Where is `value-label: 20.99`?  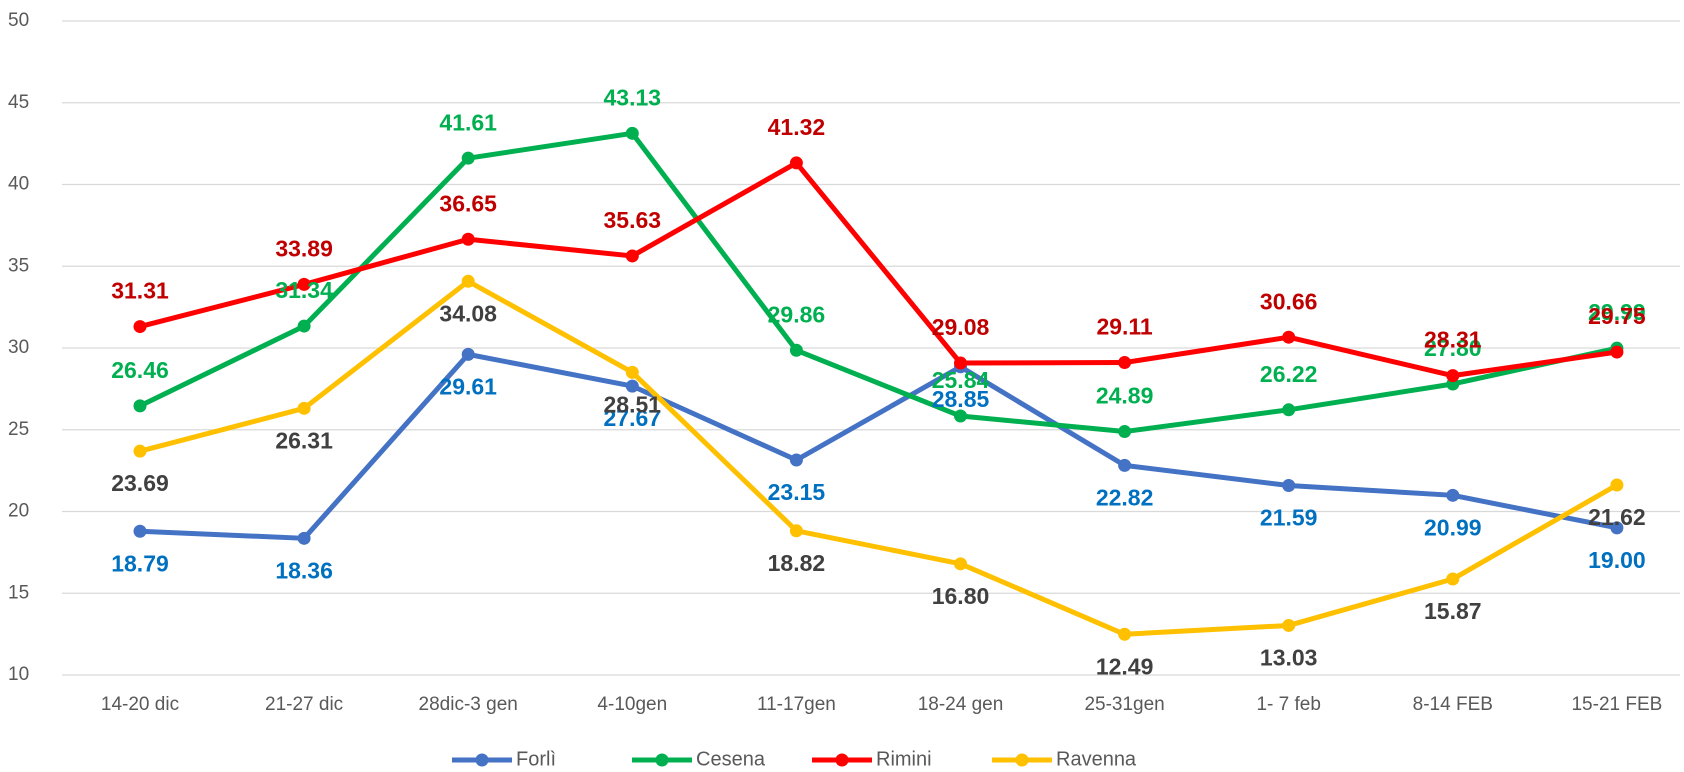 value-label: 20.99 is located at coordinates (1453, 527).